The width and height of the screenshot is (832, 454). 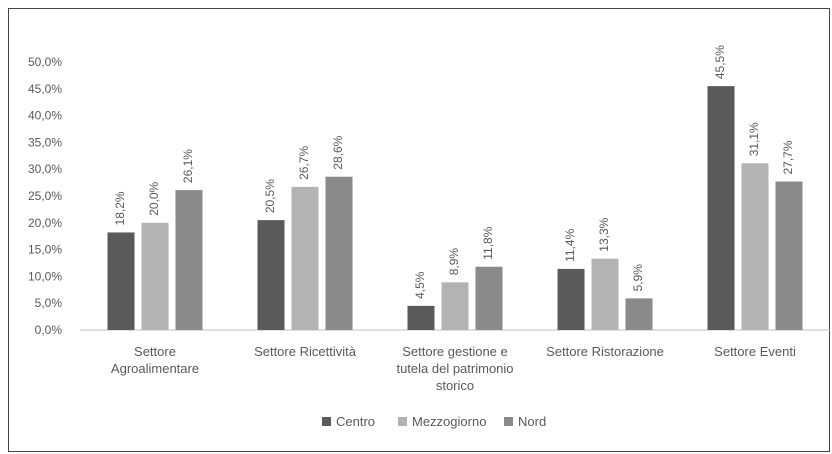 I want to click on data-label: 26,7%, so click(x=304, y=163).